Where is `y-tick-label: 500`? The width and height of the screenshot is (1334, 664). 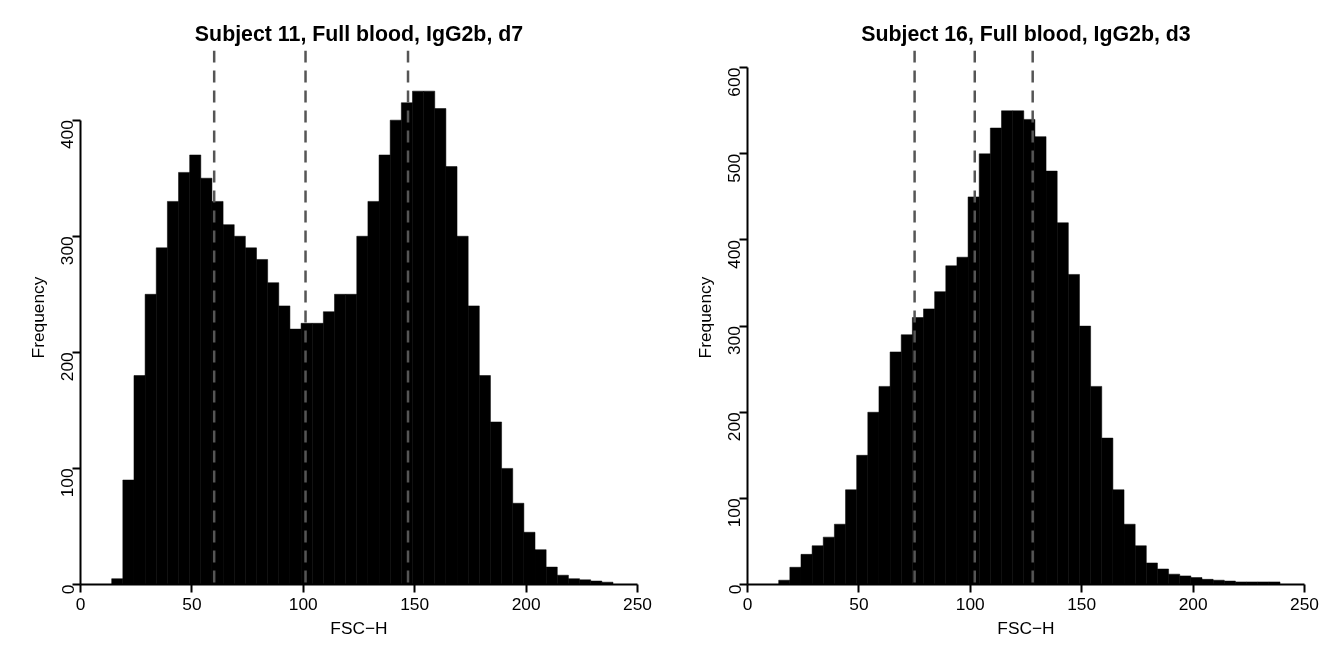
y-tick-label: 500 is located at coordinates (734, 168).